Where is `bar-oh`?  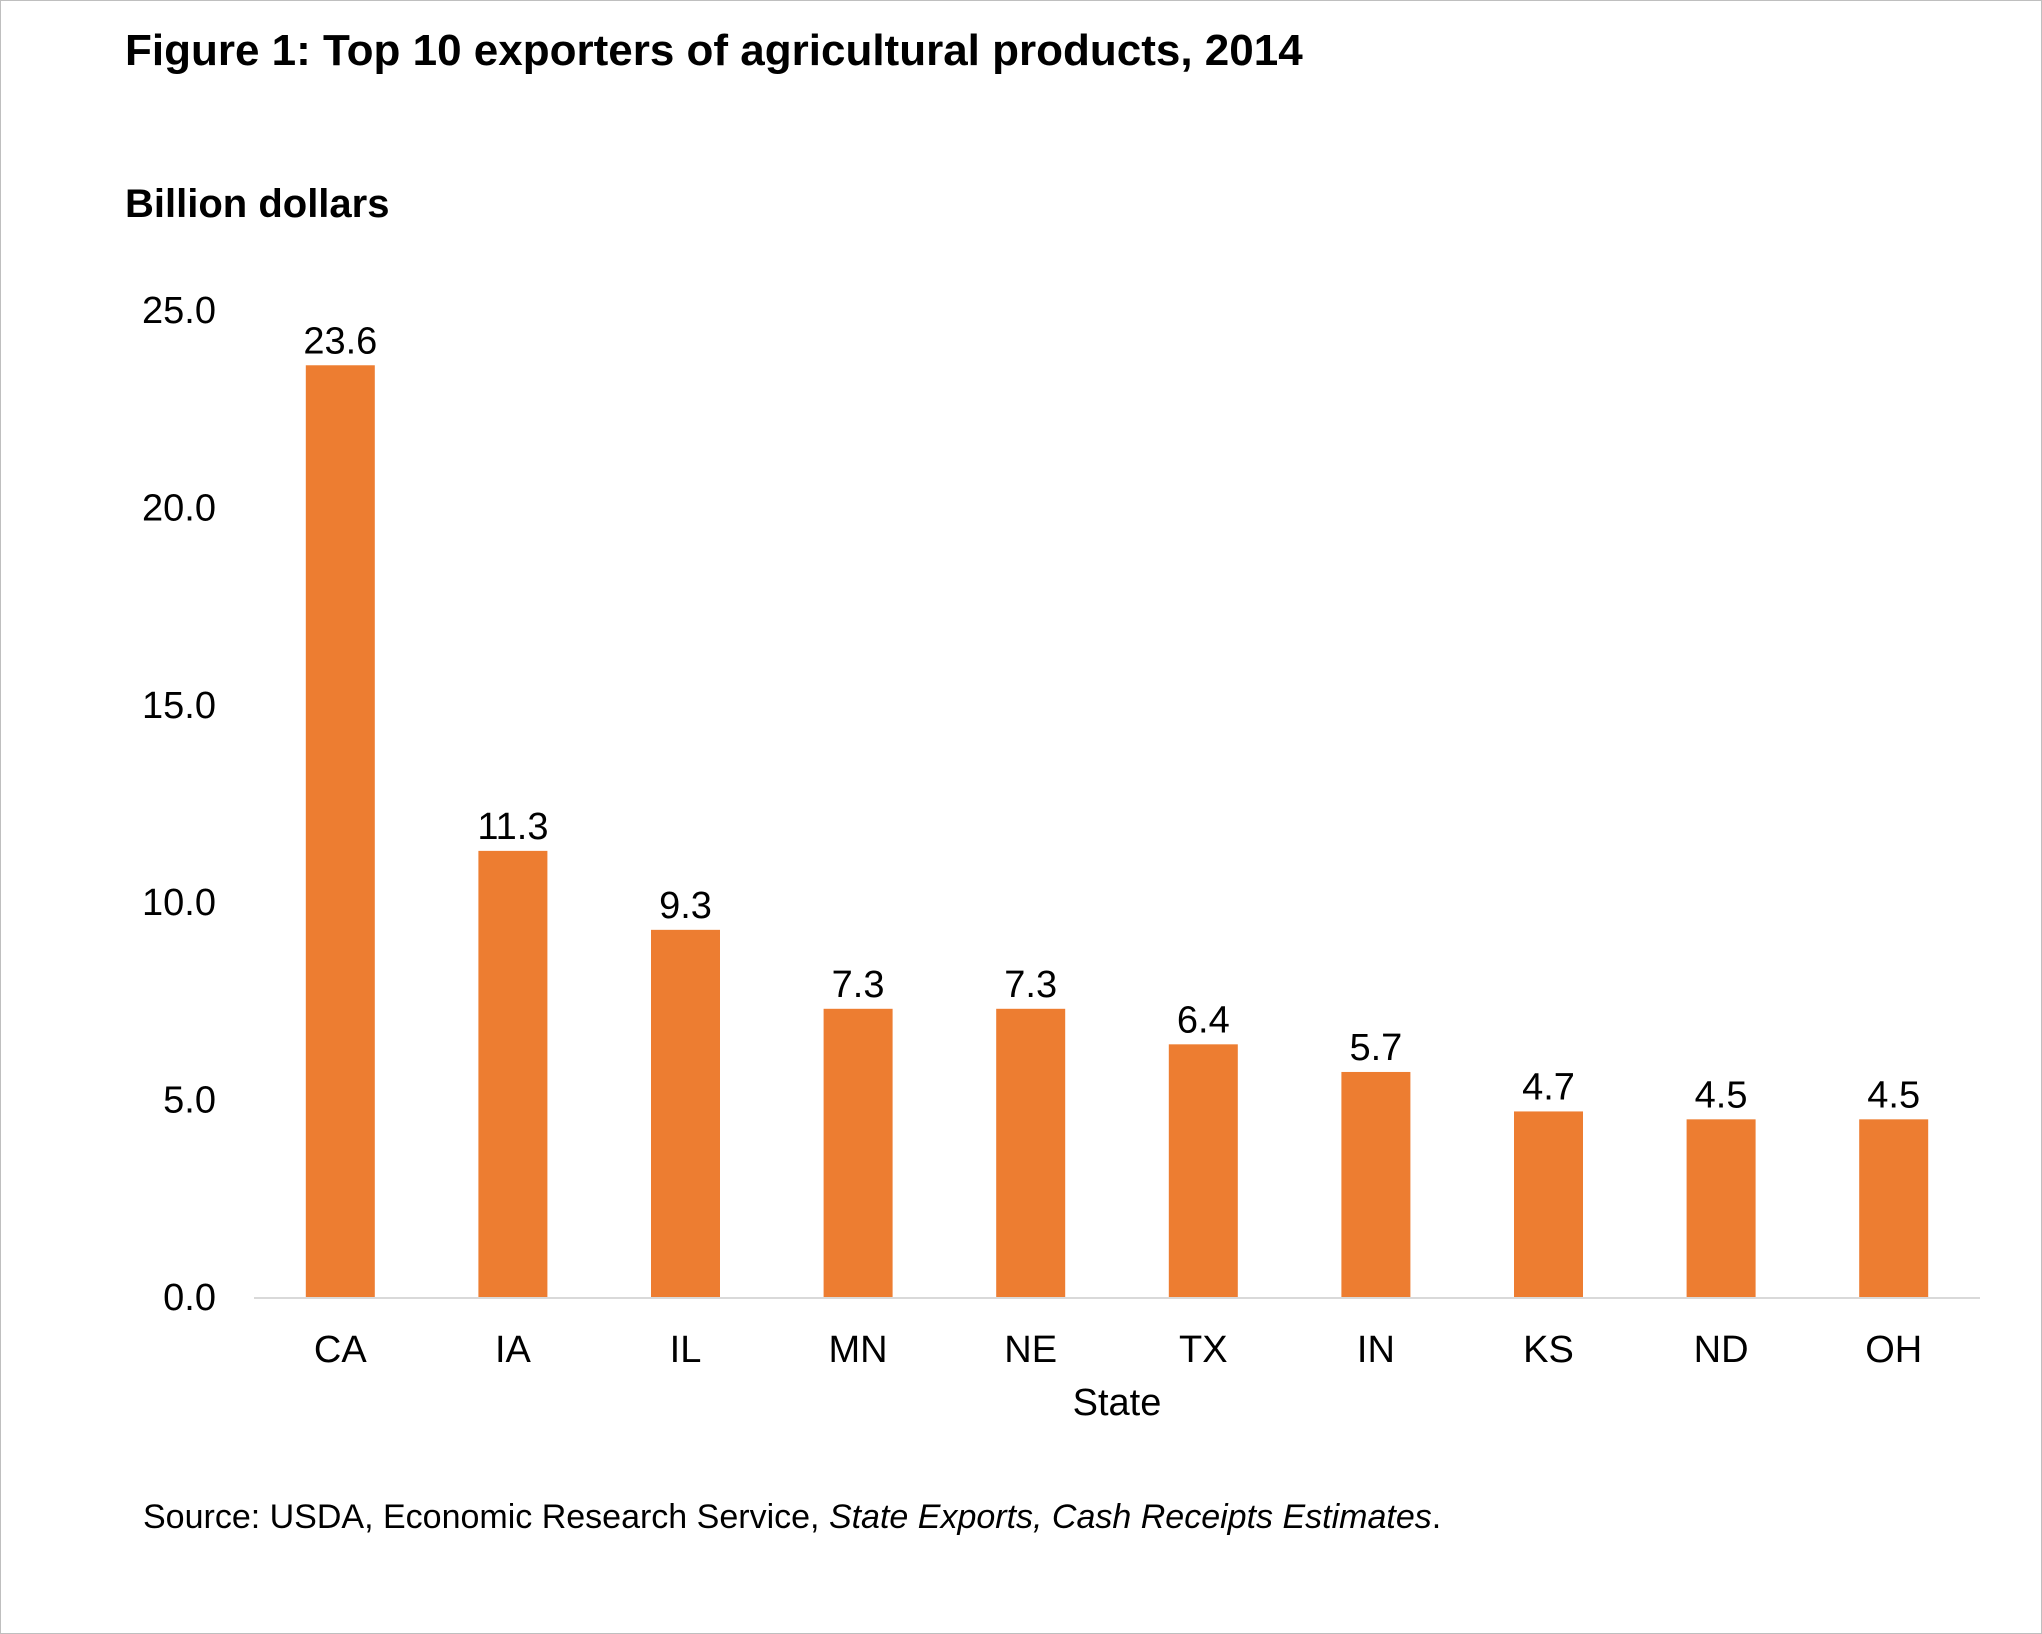
bar-oh is located at coordinates (1894, 1208).